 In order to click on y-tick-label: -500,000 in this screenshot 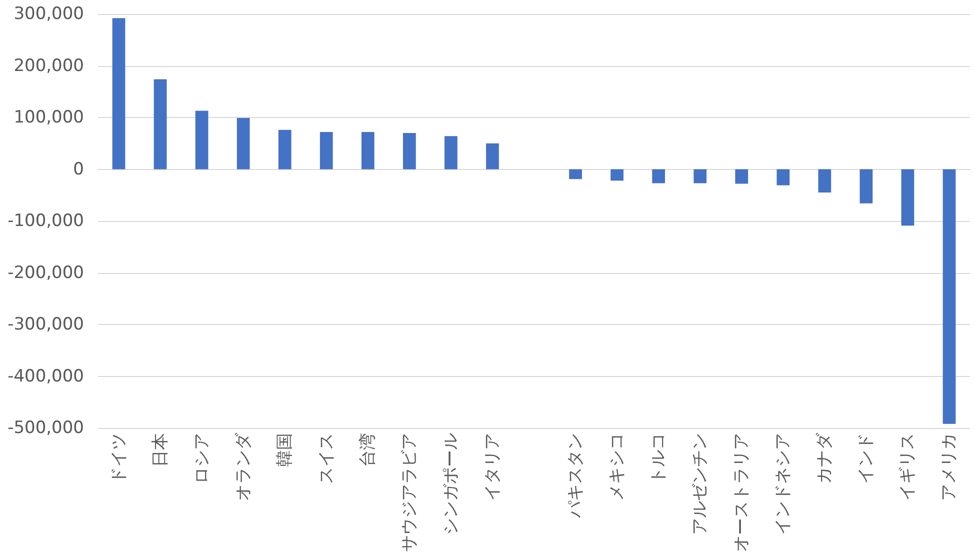, I will do `click(46, 428)`.